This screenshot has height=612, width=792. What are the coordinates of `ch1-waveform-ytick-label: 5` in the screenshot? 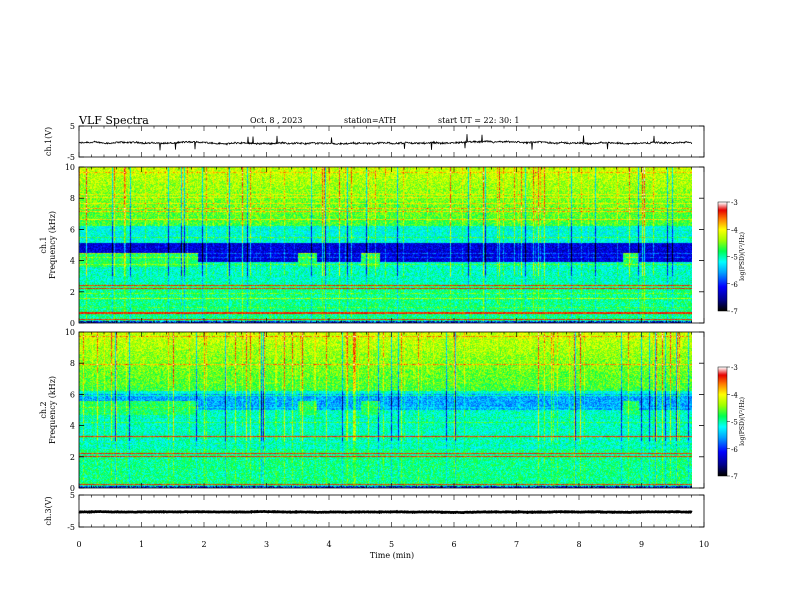 It's located at (72, 126).